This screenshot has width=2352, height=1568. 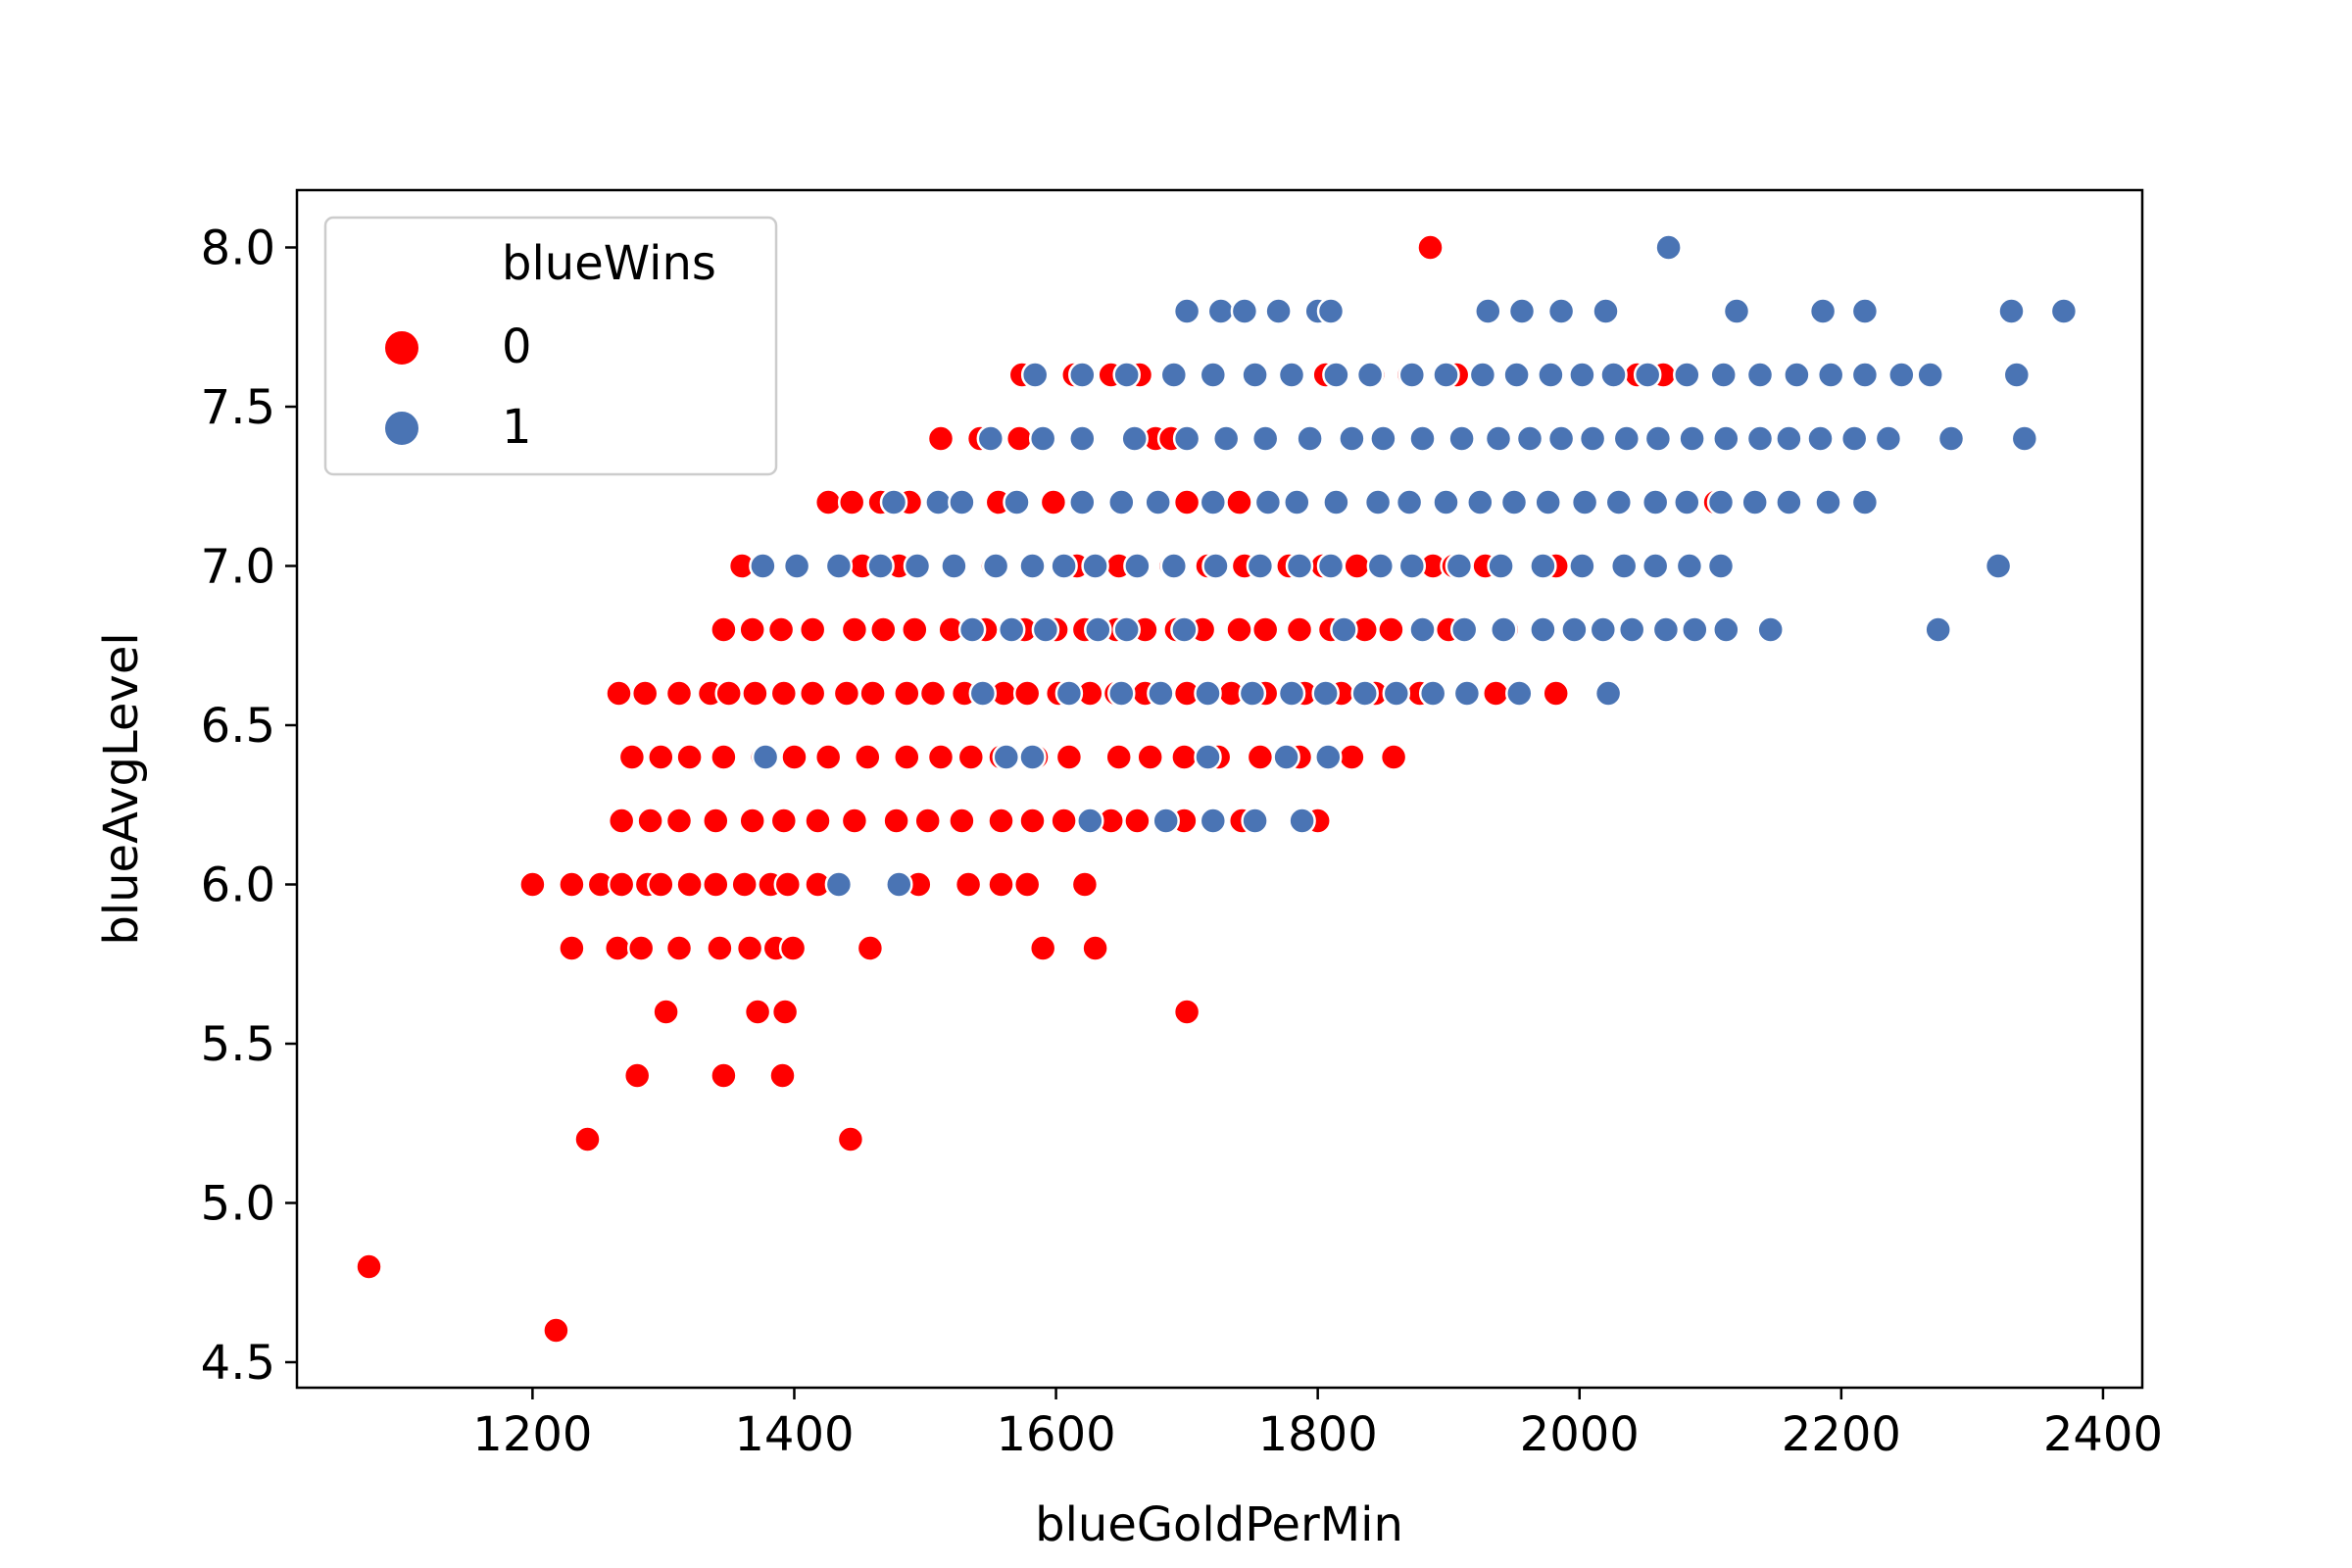 What do you see at coordinates (1219, 1524) in the screenshot?
I see `x-axis-label: blueGoldPerMin` at bounding box center [1219, 1524].